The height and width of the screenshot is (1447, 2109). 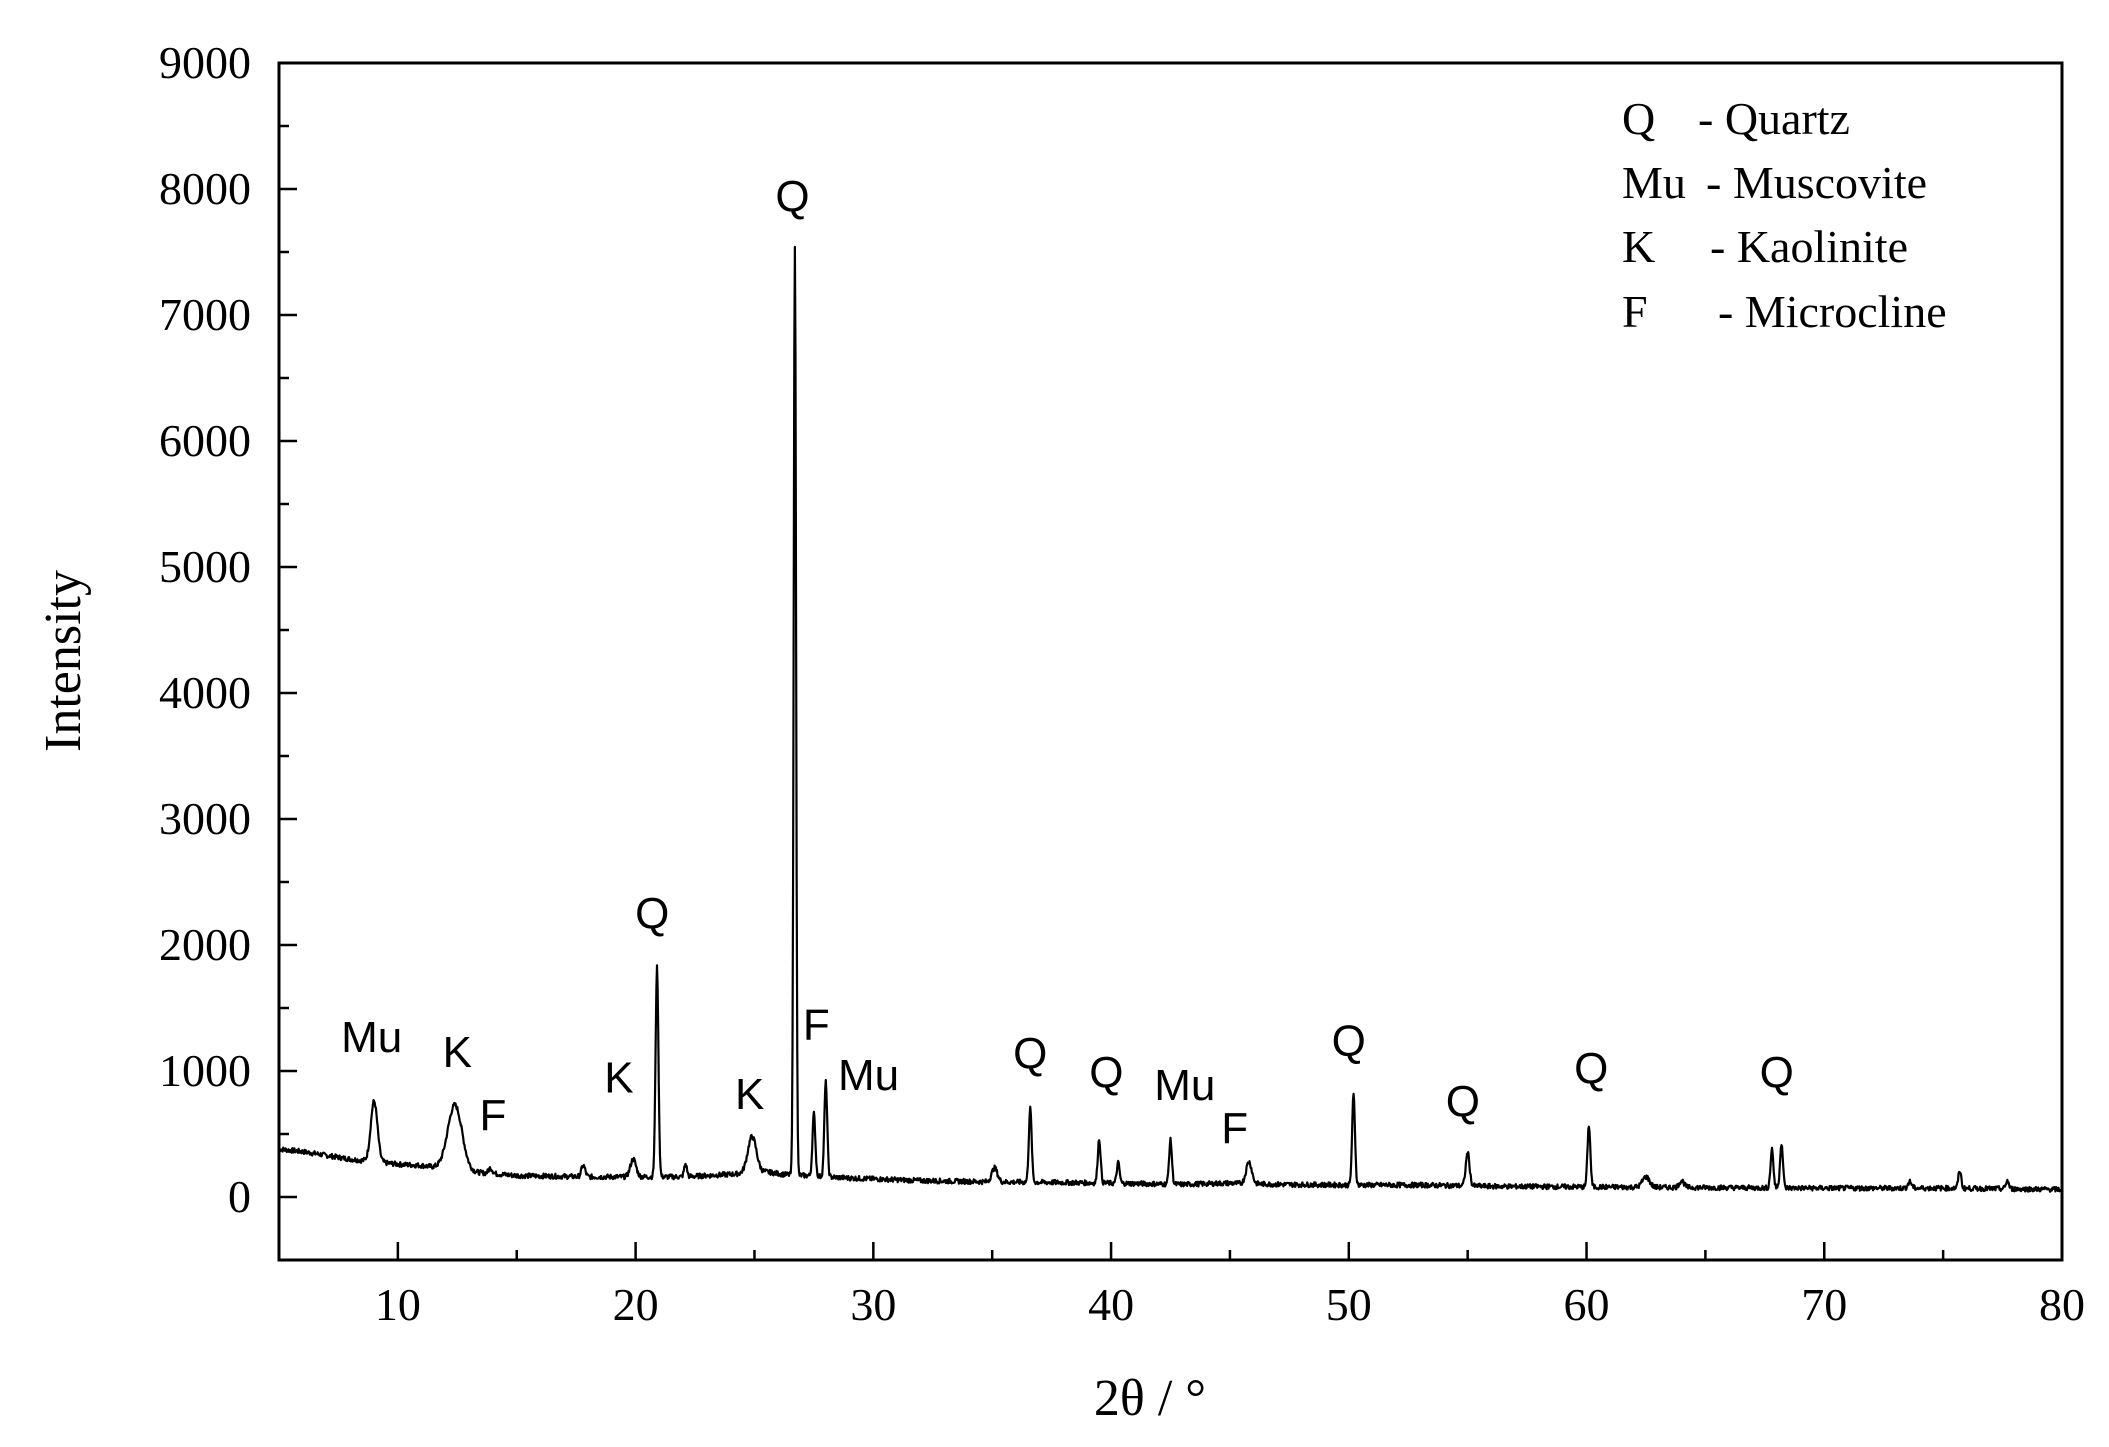 What do you see at coordinates (1774, 118) in the screenshot?
I see `legend-label-quartz: - Quartz` at bounding box center [1774, 118].